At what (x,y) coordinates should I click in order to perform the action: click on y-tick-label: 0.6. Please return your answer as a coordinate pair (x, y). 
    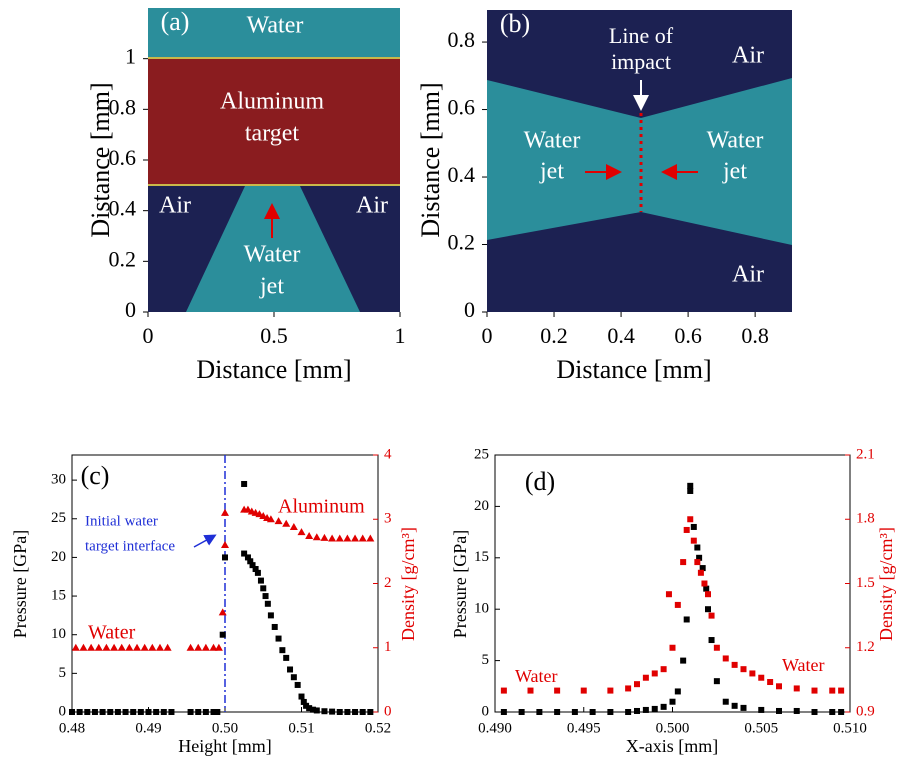
    Looking at the image, I should click on (462, 107).